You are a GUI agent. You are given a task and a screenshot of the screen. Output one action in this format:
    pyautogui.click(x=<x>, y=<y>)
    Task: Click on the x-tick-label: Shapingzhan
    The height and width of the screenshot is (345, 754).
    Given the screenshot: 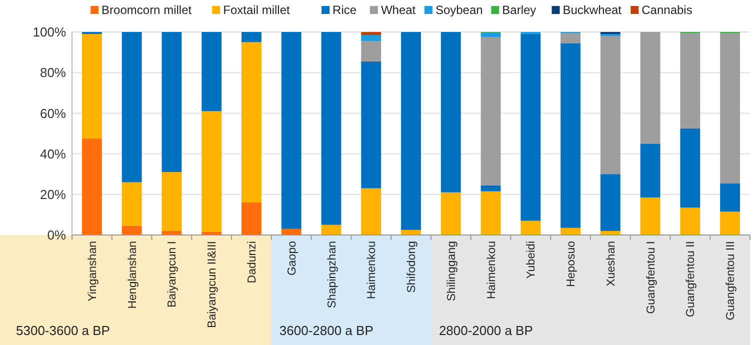 What is the action you would take?
    pyautogui.click(x=332, y=274)
    